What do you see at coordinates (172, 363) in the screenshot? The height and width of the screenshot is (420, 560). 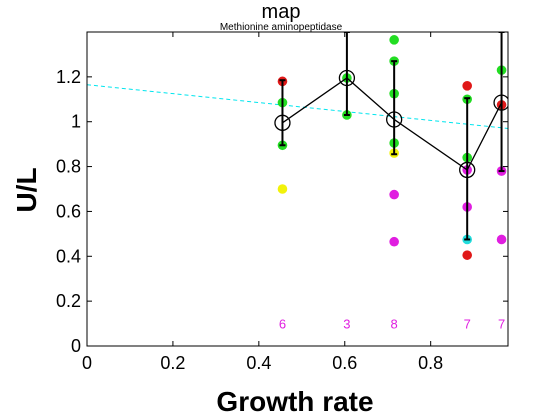 I see `x-tick-label: 0.2` at bounding box center [172, 363].